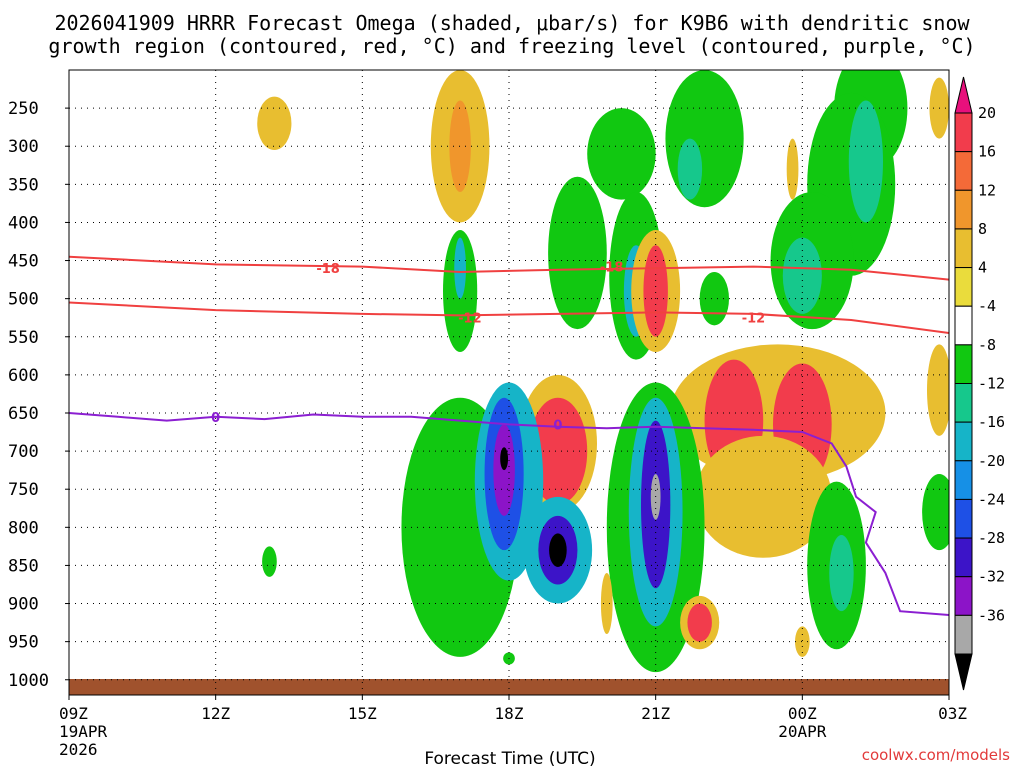 The image size is (1024, 768). I want to click on colorbar-label-2: 12, so click(987, 190).